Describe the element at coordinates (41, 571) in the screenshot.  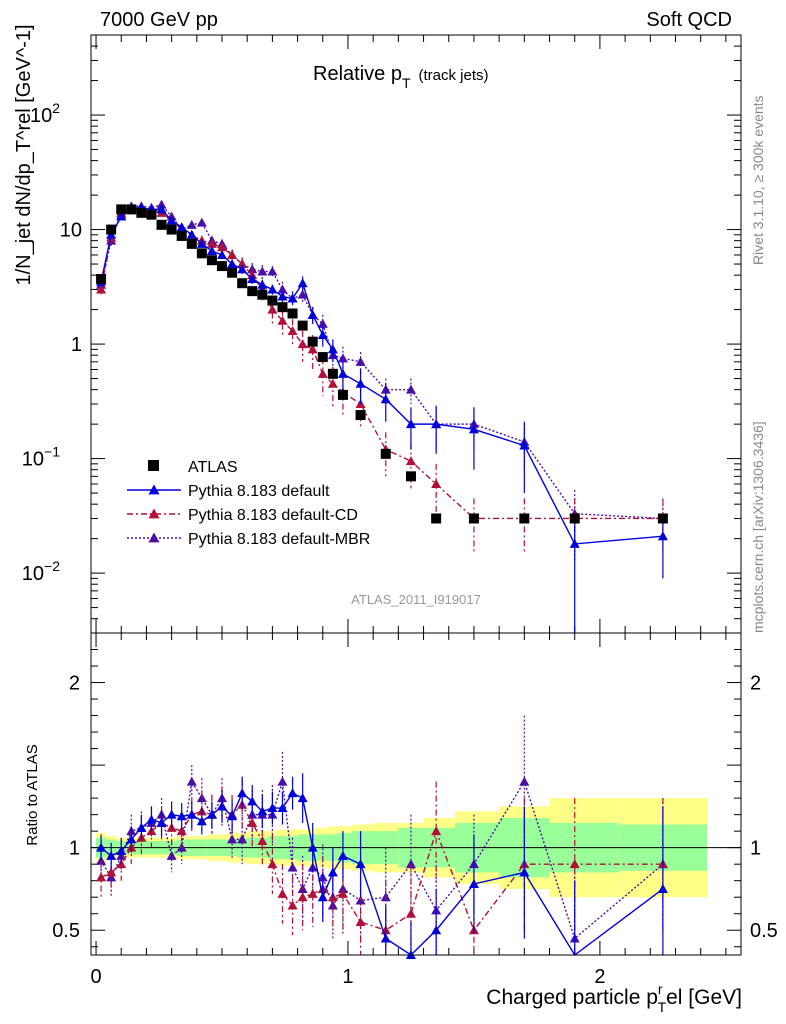
I see `y-tick-label: 10−2` at that location.